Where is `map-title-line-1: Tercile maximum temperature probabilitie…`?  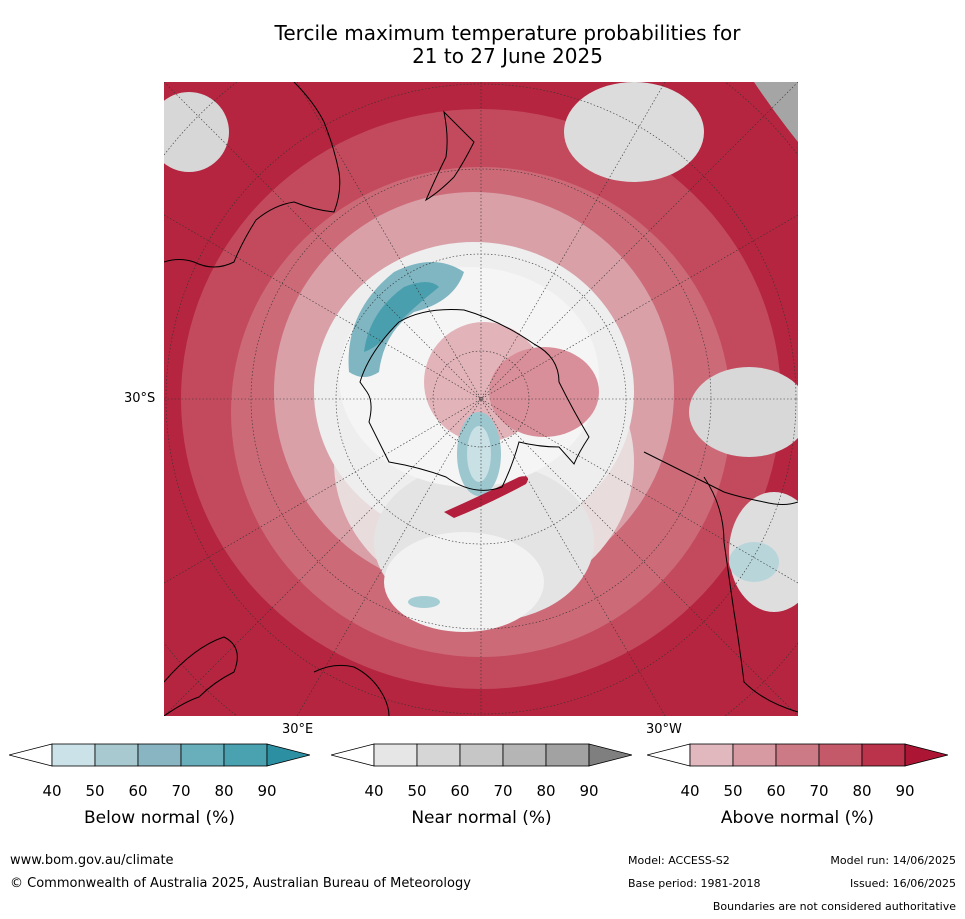 map-title-line-1: Tercile maximum temperature probabilitie… is located at coordinates (507, 33).